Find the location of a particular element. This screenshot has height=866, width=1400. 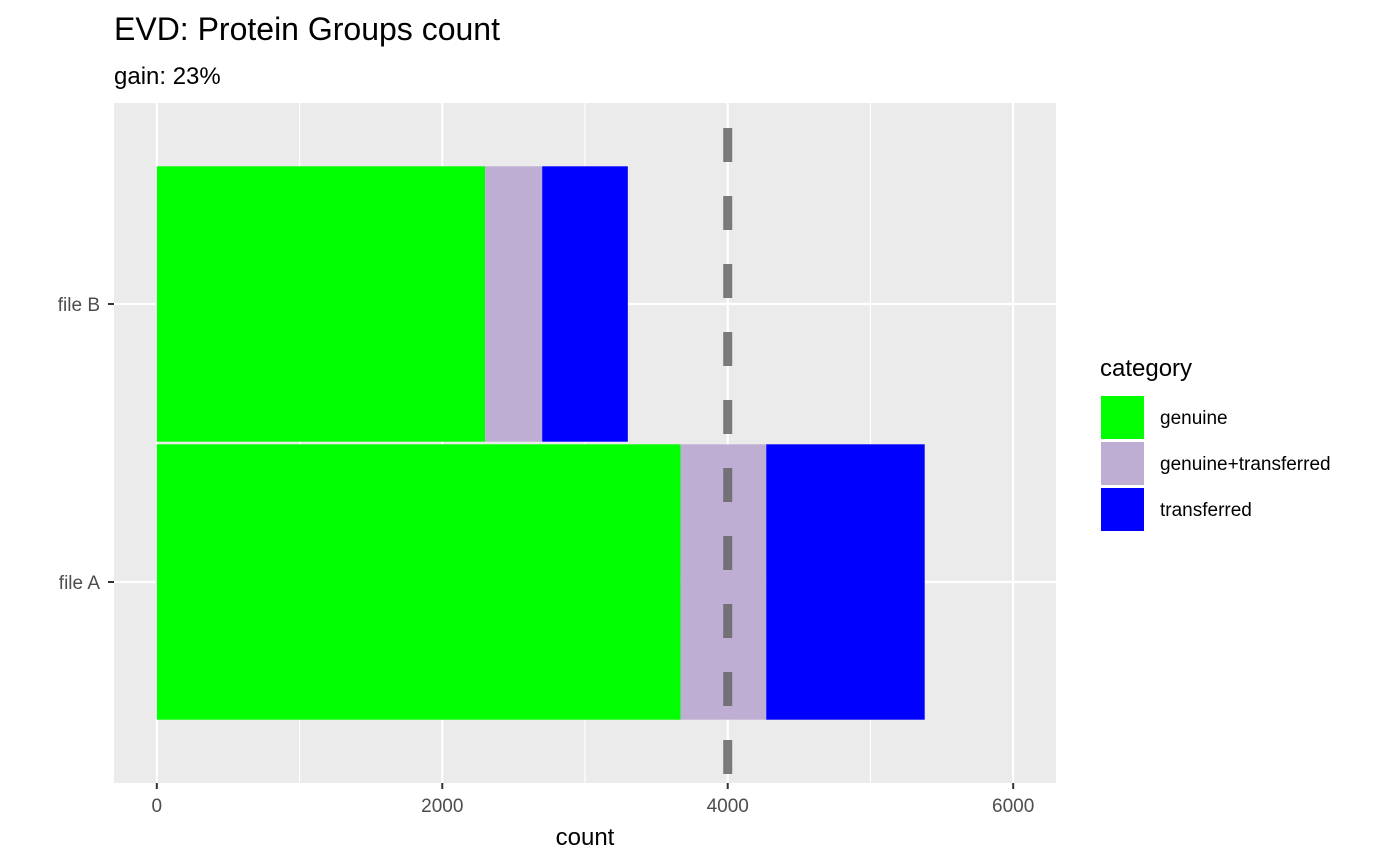

x-axis: 0 2000 4000 6000 is located at coordinates (593, 800).